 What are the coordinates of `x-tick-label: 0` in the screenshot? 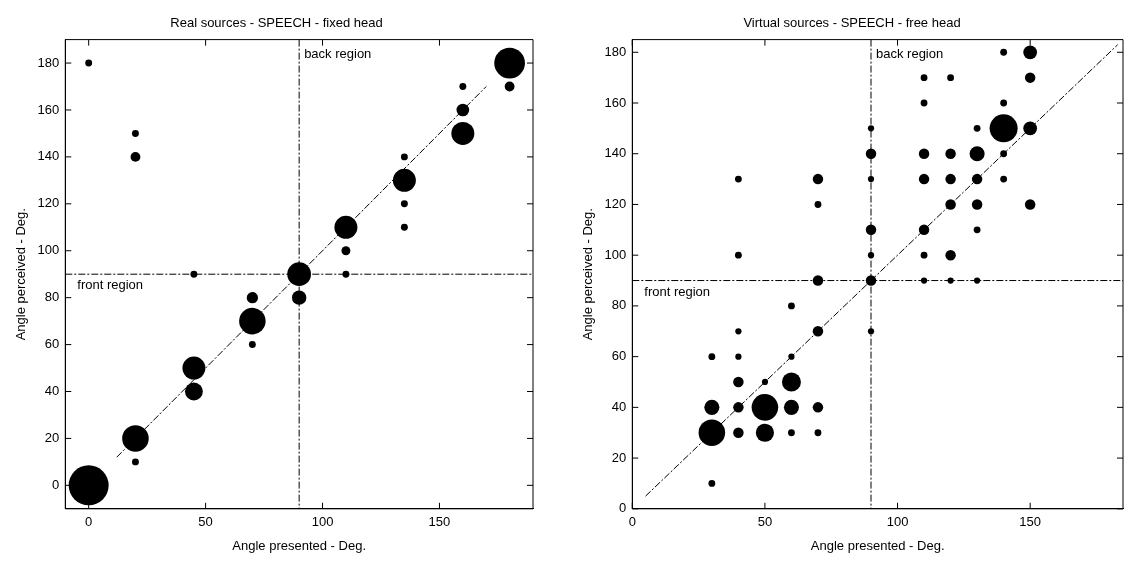 It's located at (89, 522).